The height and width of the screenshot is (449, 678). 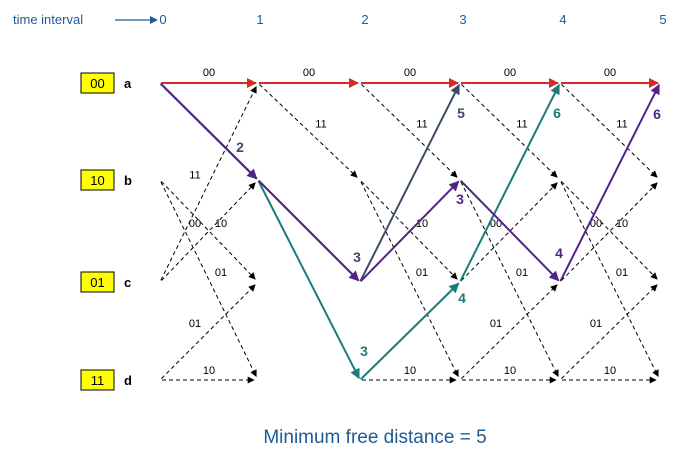 What do you see at coordinates (48, 19) in the screenshot?
I see `time-interval-label: time interval` at bounding box center [48, 19].